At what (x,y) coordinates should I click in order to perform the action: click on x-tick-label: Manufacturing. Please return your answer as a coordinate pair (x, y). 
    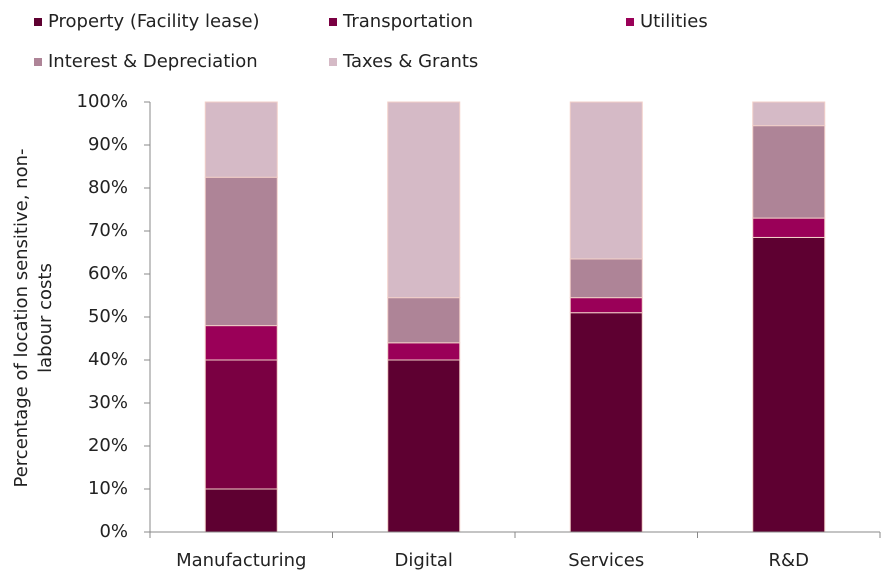
    Looking at the image, I should click on (241, 560).